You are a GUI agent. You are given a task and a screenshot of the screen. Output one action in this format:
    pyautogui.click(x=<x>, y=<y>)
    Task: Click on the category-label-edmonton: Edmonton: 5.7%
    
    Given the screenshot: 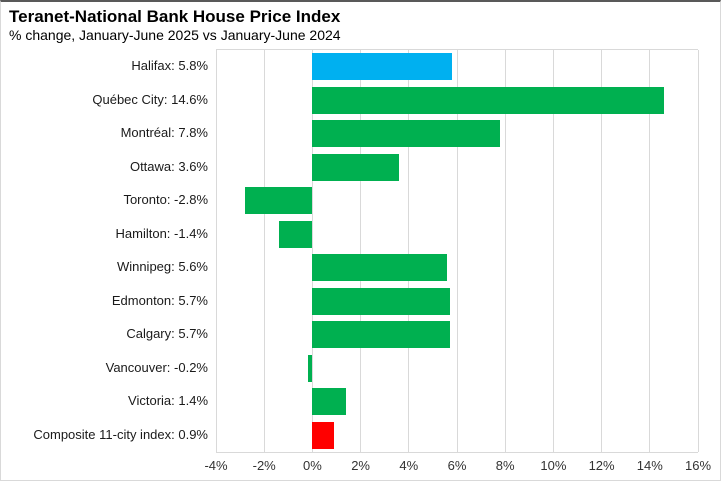 What is the action you would take?
    pyautogui.click(x=159, y=300)
    